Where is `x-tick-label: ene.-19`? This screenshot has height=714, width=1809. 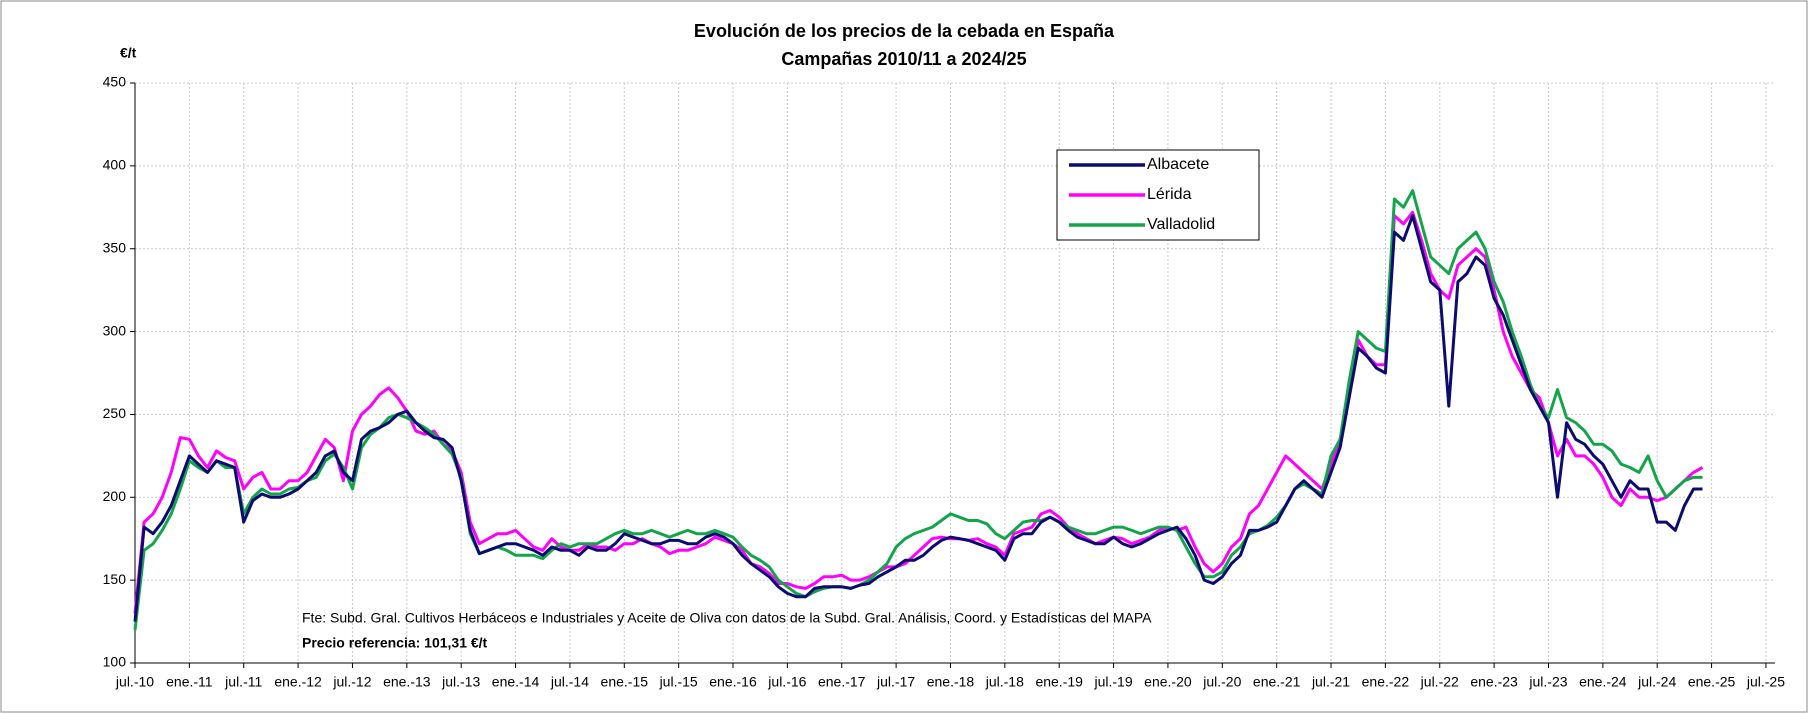 x-tick-label: ene.-19 is located at coordinates (1059, 682).